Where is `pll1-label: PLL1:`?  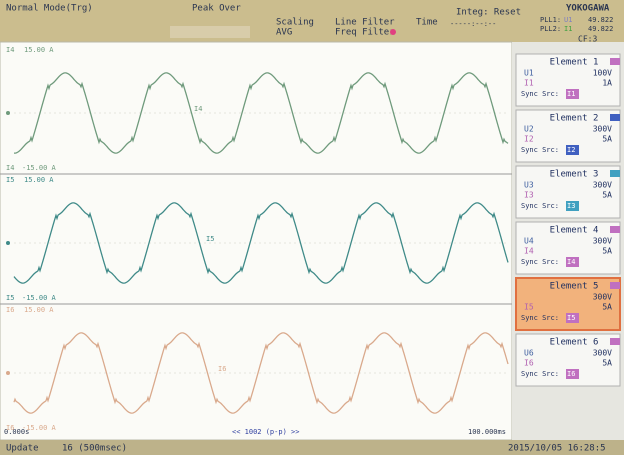
pll1-label: PLL1: is located at coordinates (550, 20).